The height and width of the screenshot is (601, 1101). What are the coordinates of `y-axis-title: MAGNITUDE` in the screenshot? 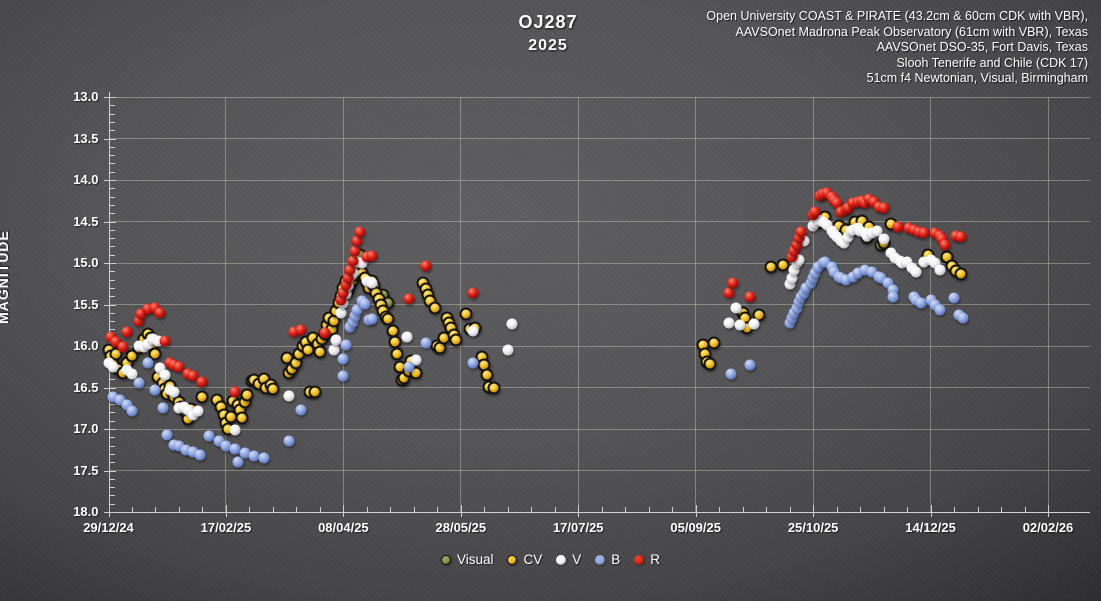 It's located at (5, 277).